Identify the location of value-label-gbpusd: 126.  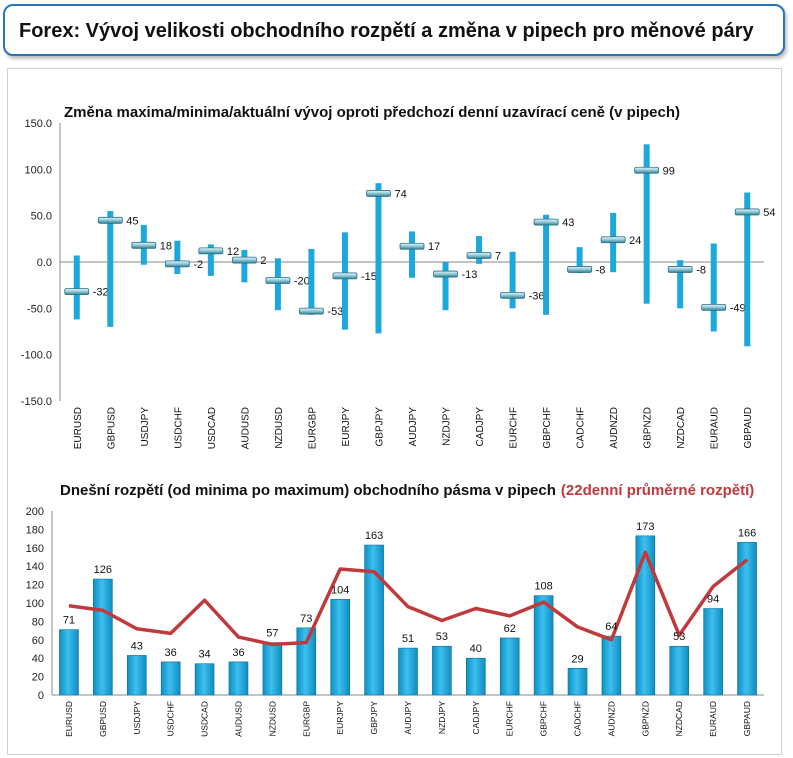
(103, 570).